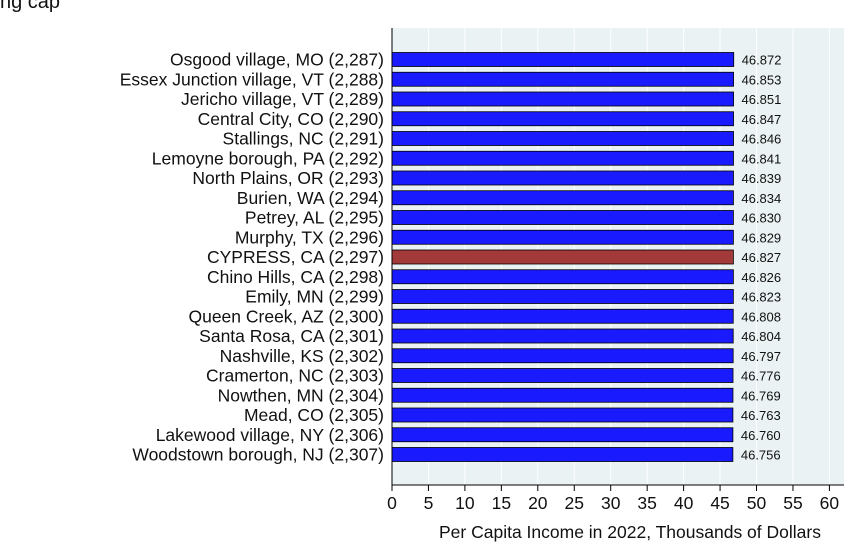 This screenshot has height=547, width=852. I want to click on value-label: 46.826, so click(761, 277).